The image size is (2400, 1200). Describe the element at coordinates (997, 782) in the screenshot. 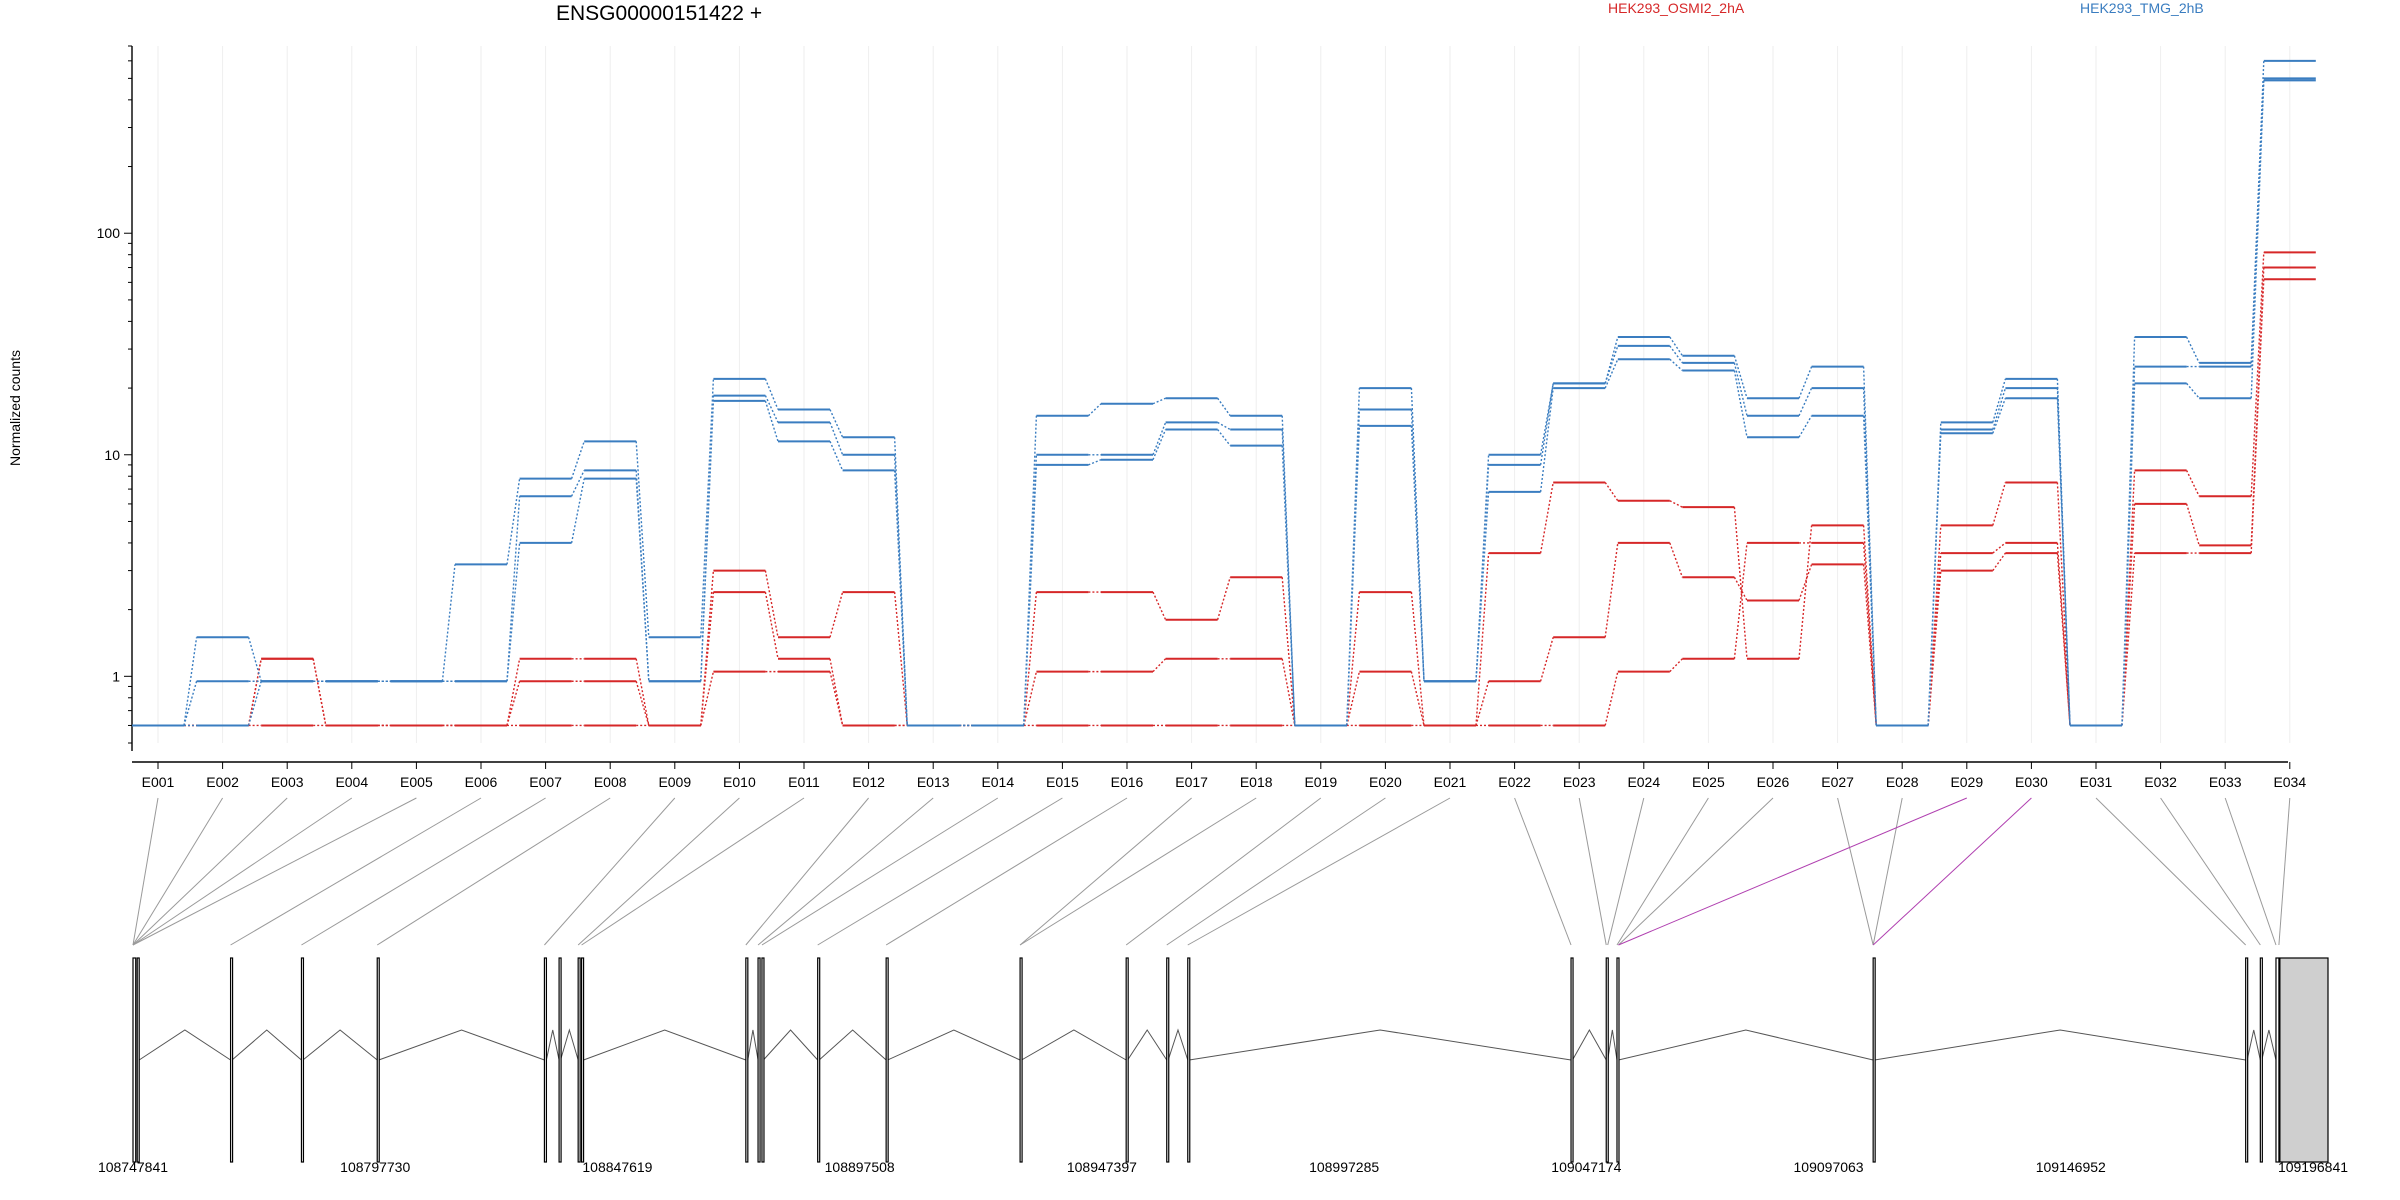

I see `x-tick-label-E014: E014` at that location.